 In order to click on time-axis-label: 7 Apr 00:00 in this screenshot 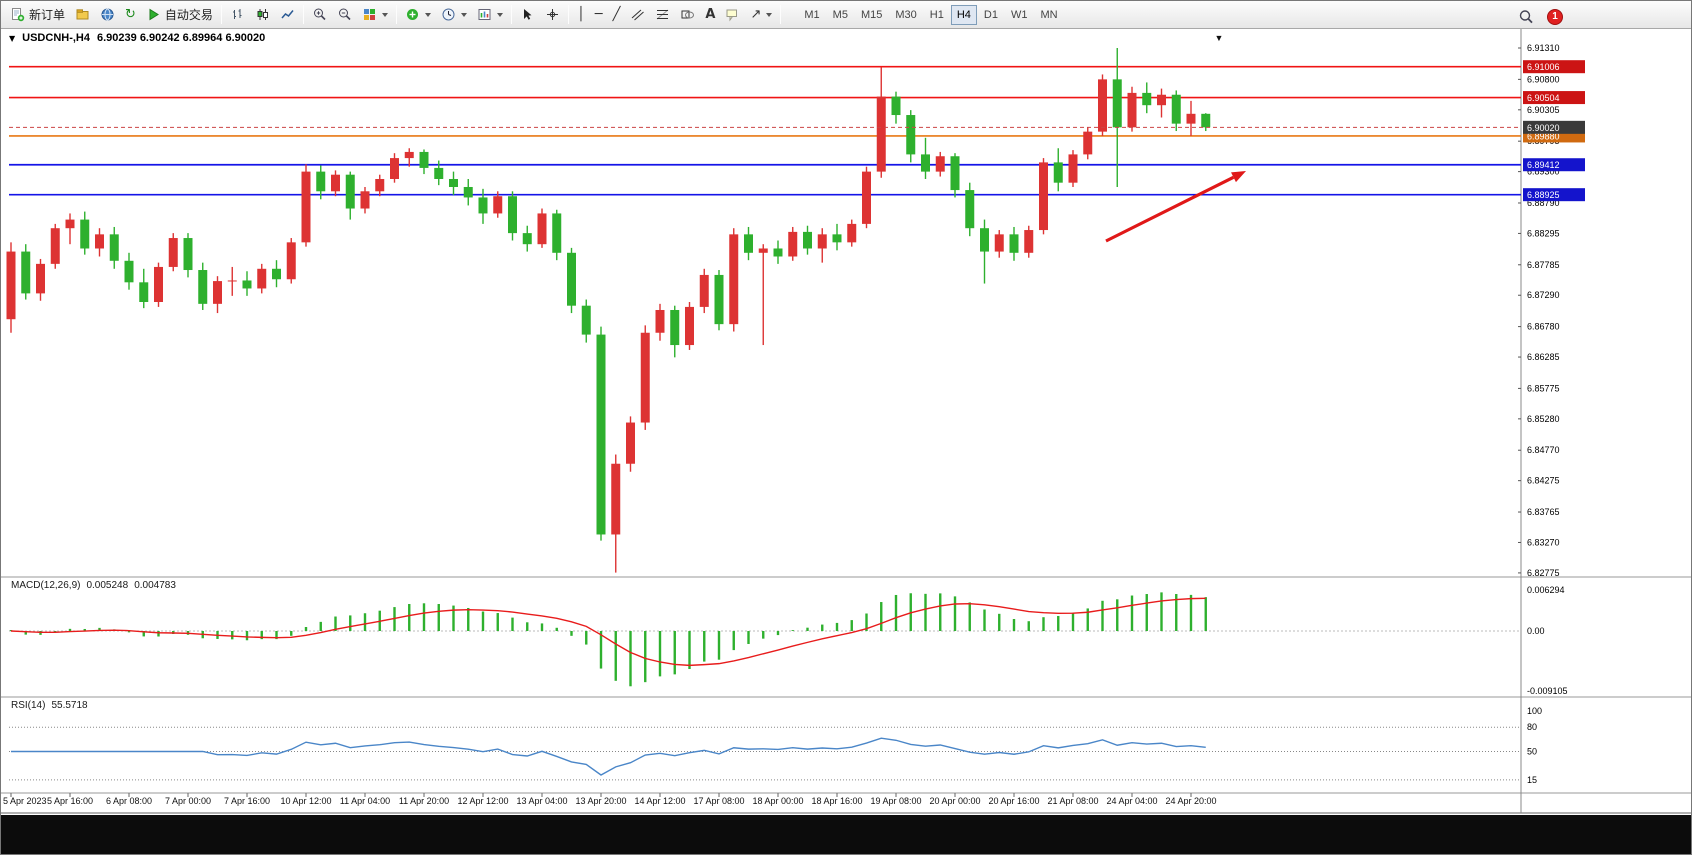, I will do `click(188, 801)`.